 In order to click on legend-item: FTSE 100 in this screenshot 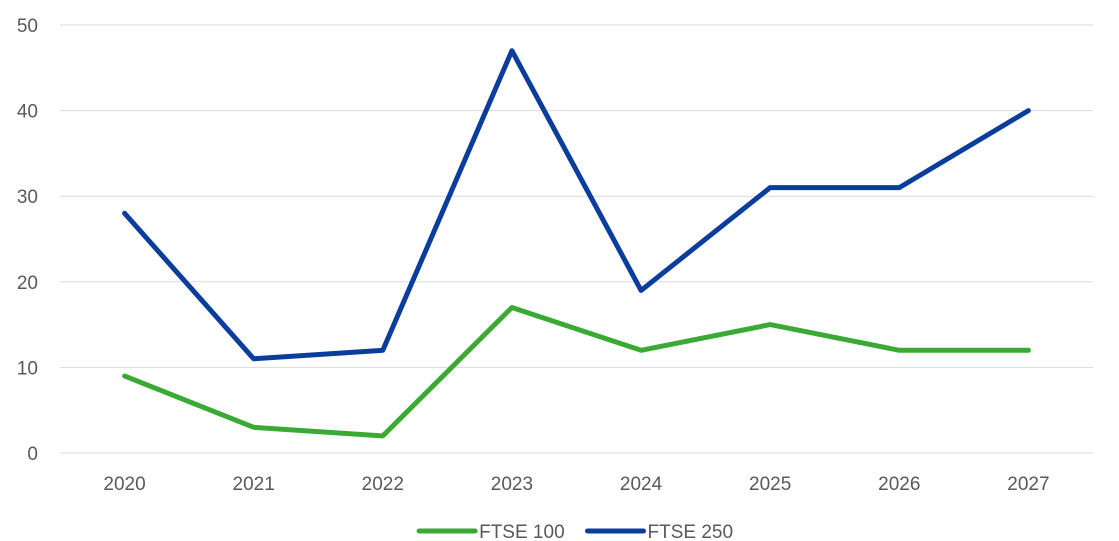, I will do `click(490, 531)`.